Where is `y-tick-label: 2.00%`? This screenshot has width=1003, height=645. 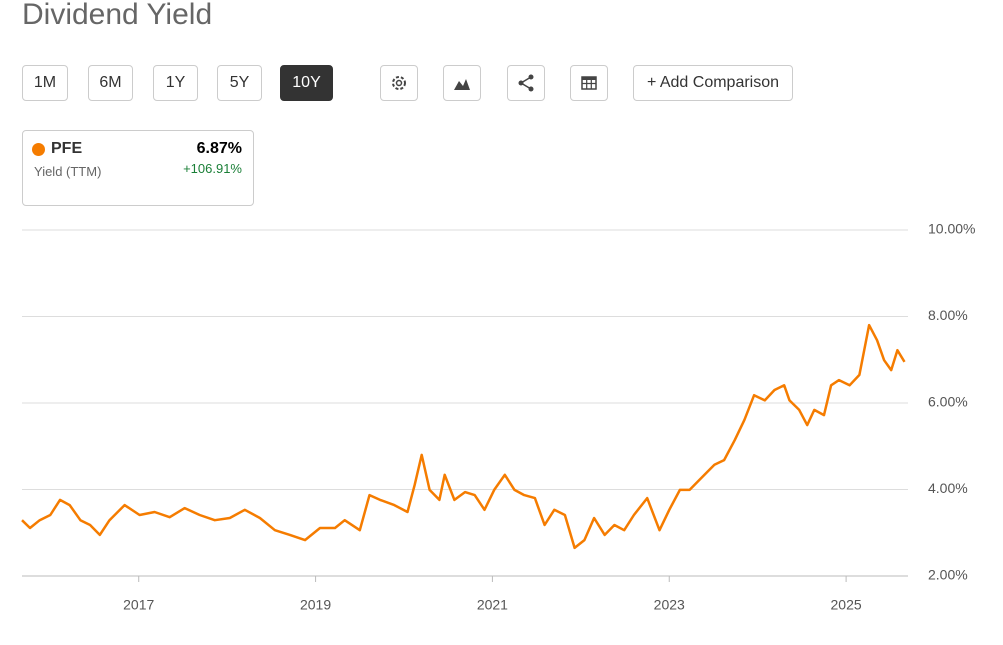
y-tick-label: 2.00% is located at coordinates (948, 575).